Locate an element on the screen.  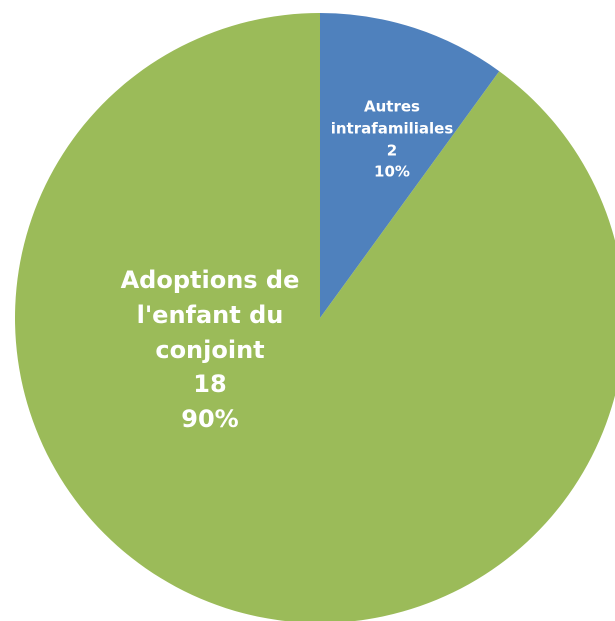
label-percent: 90% is located at coordinates (210, 419).